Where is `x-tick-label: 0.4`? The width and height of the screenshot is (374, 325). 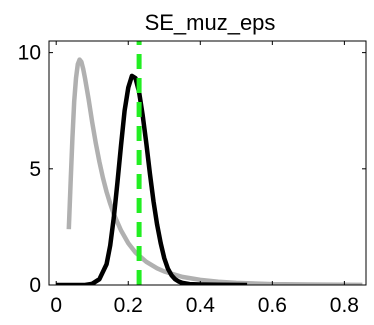 x-tick-label: 0.4 is located at coordinates (201, 305).